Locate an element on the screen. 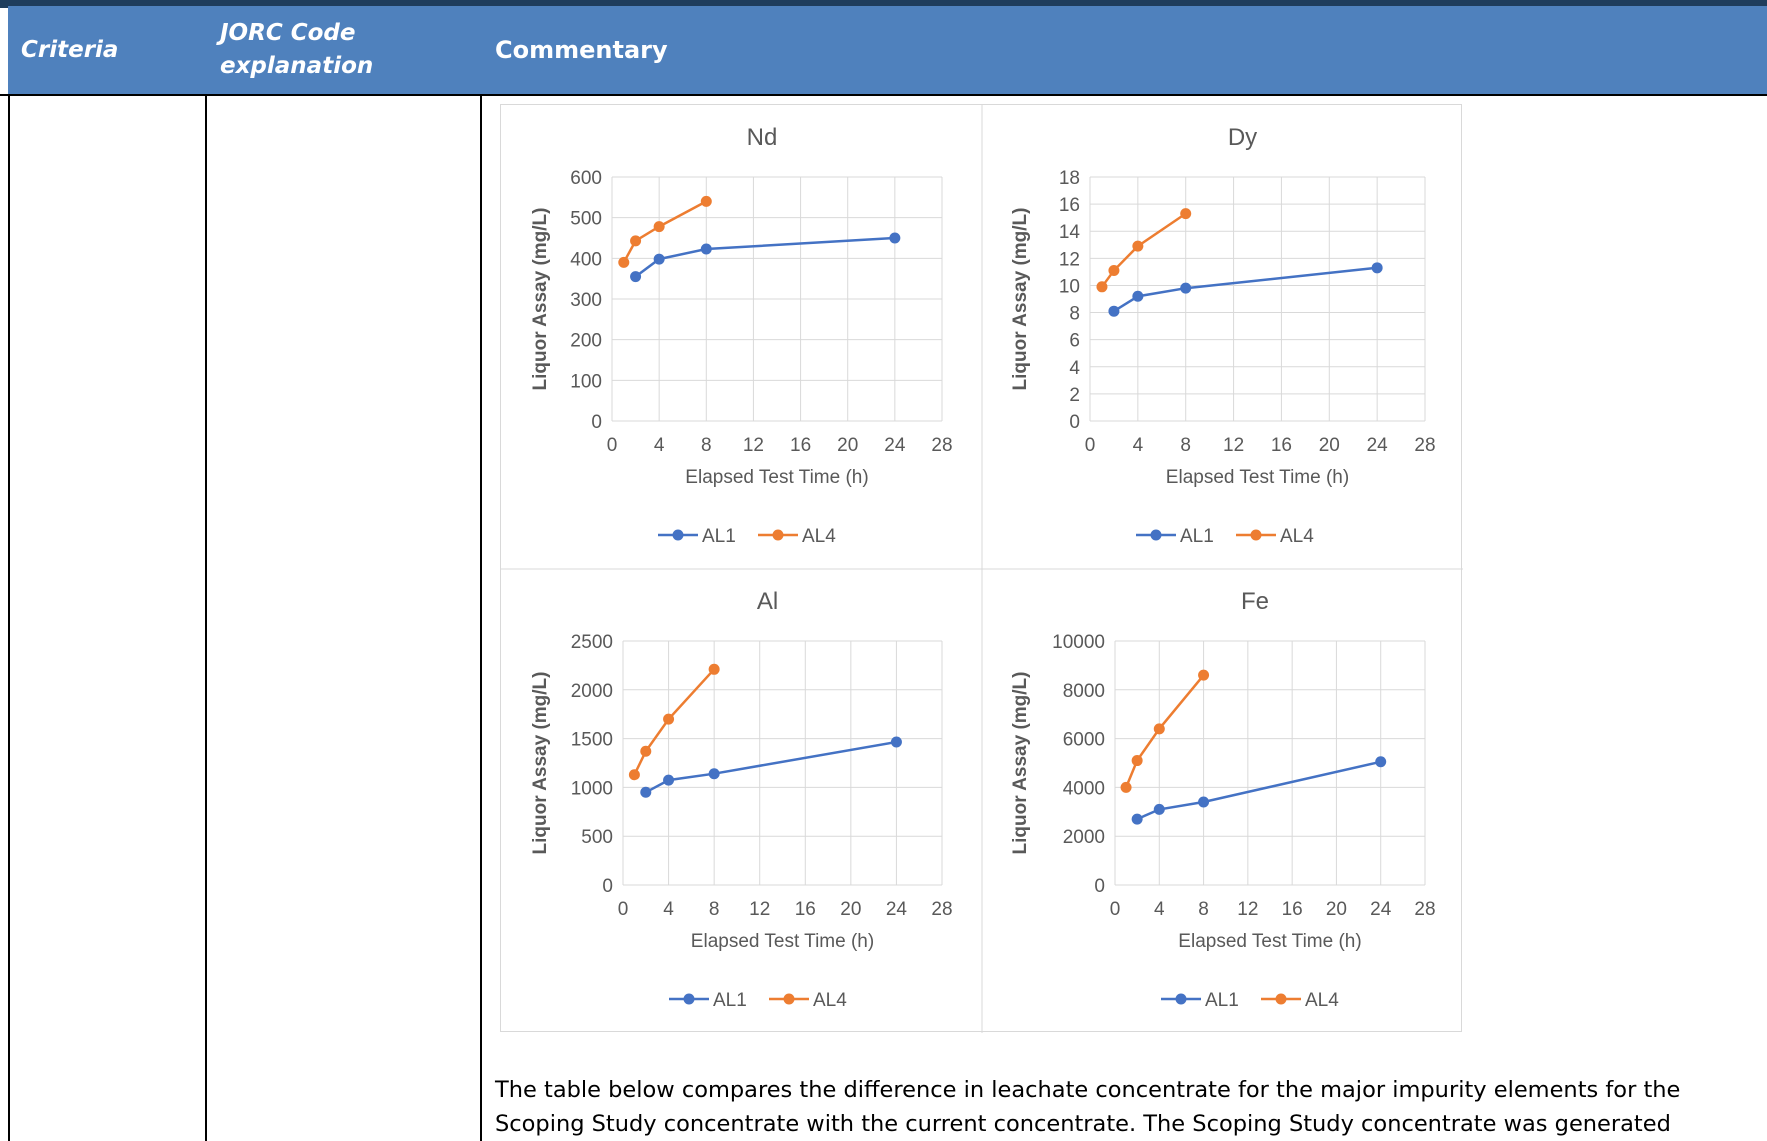 This screenshot has width=1767, height=1141. chart-title: Al is located at coordinates (767, 601).